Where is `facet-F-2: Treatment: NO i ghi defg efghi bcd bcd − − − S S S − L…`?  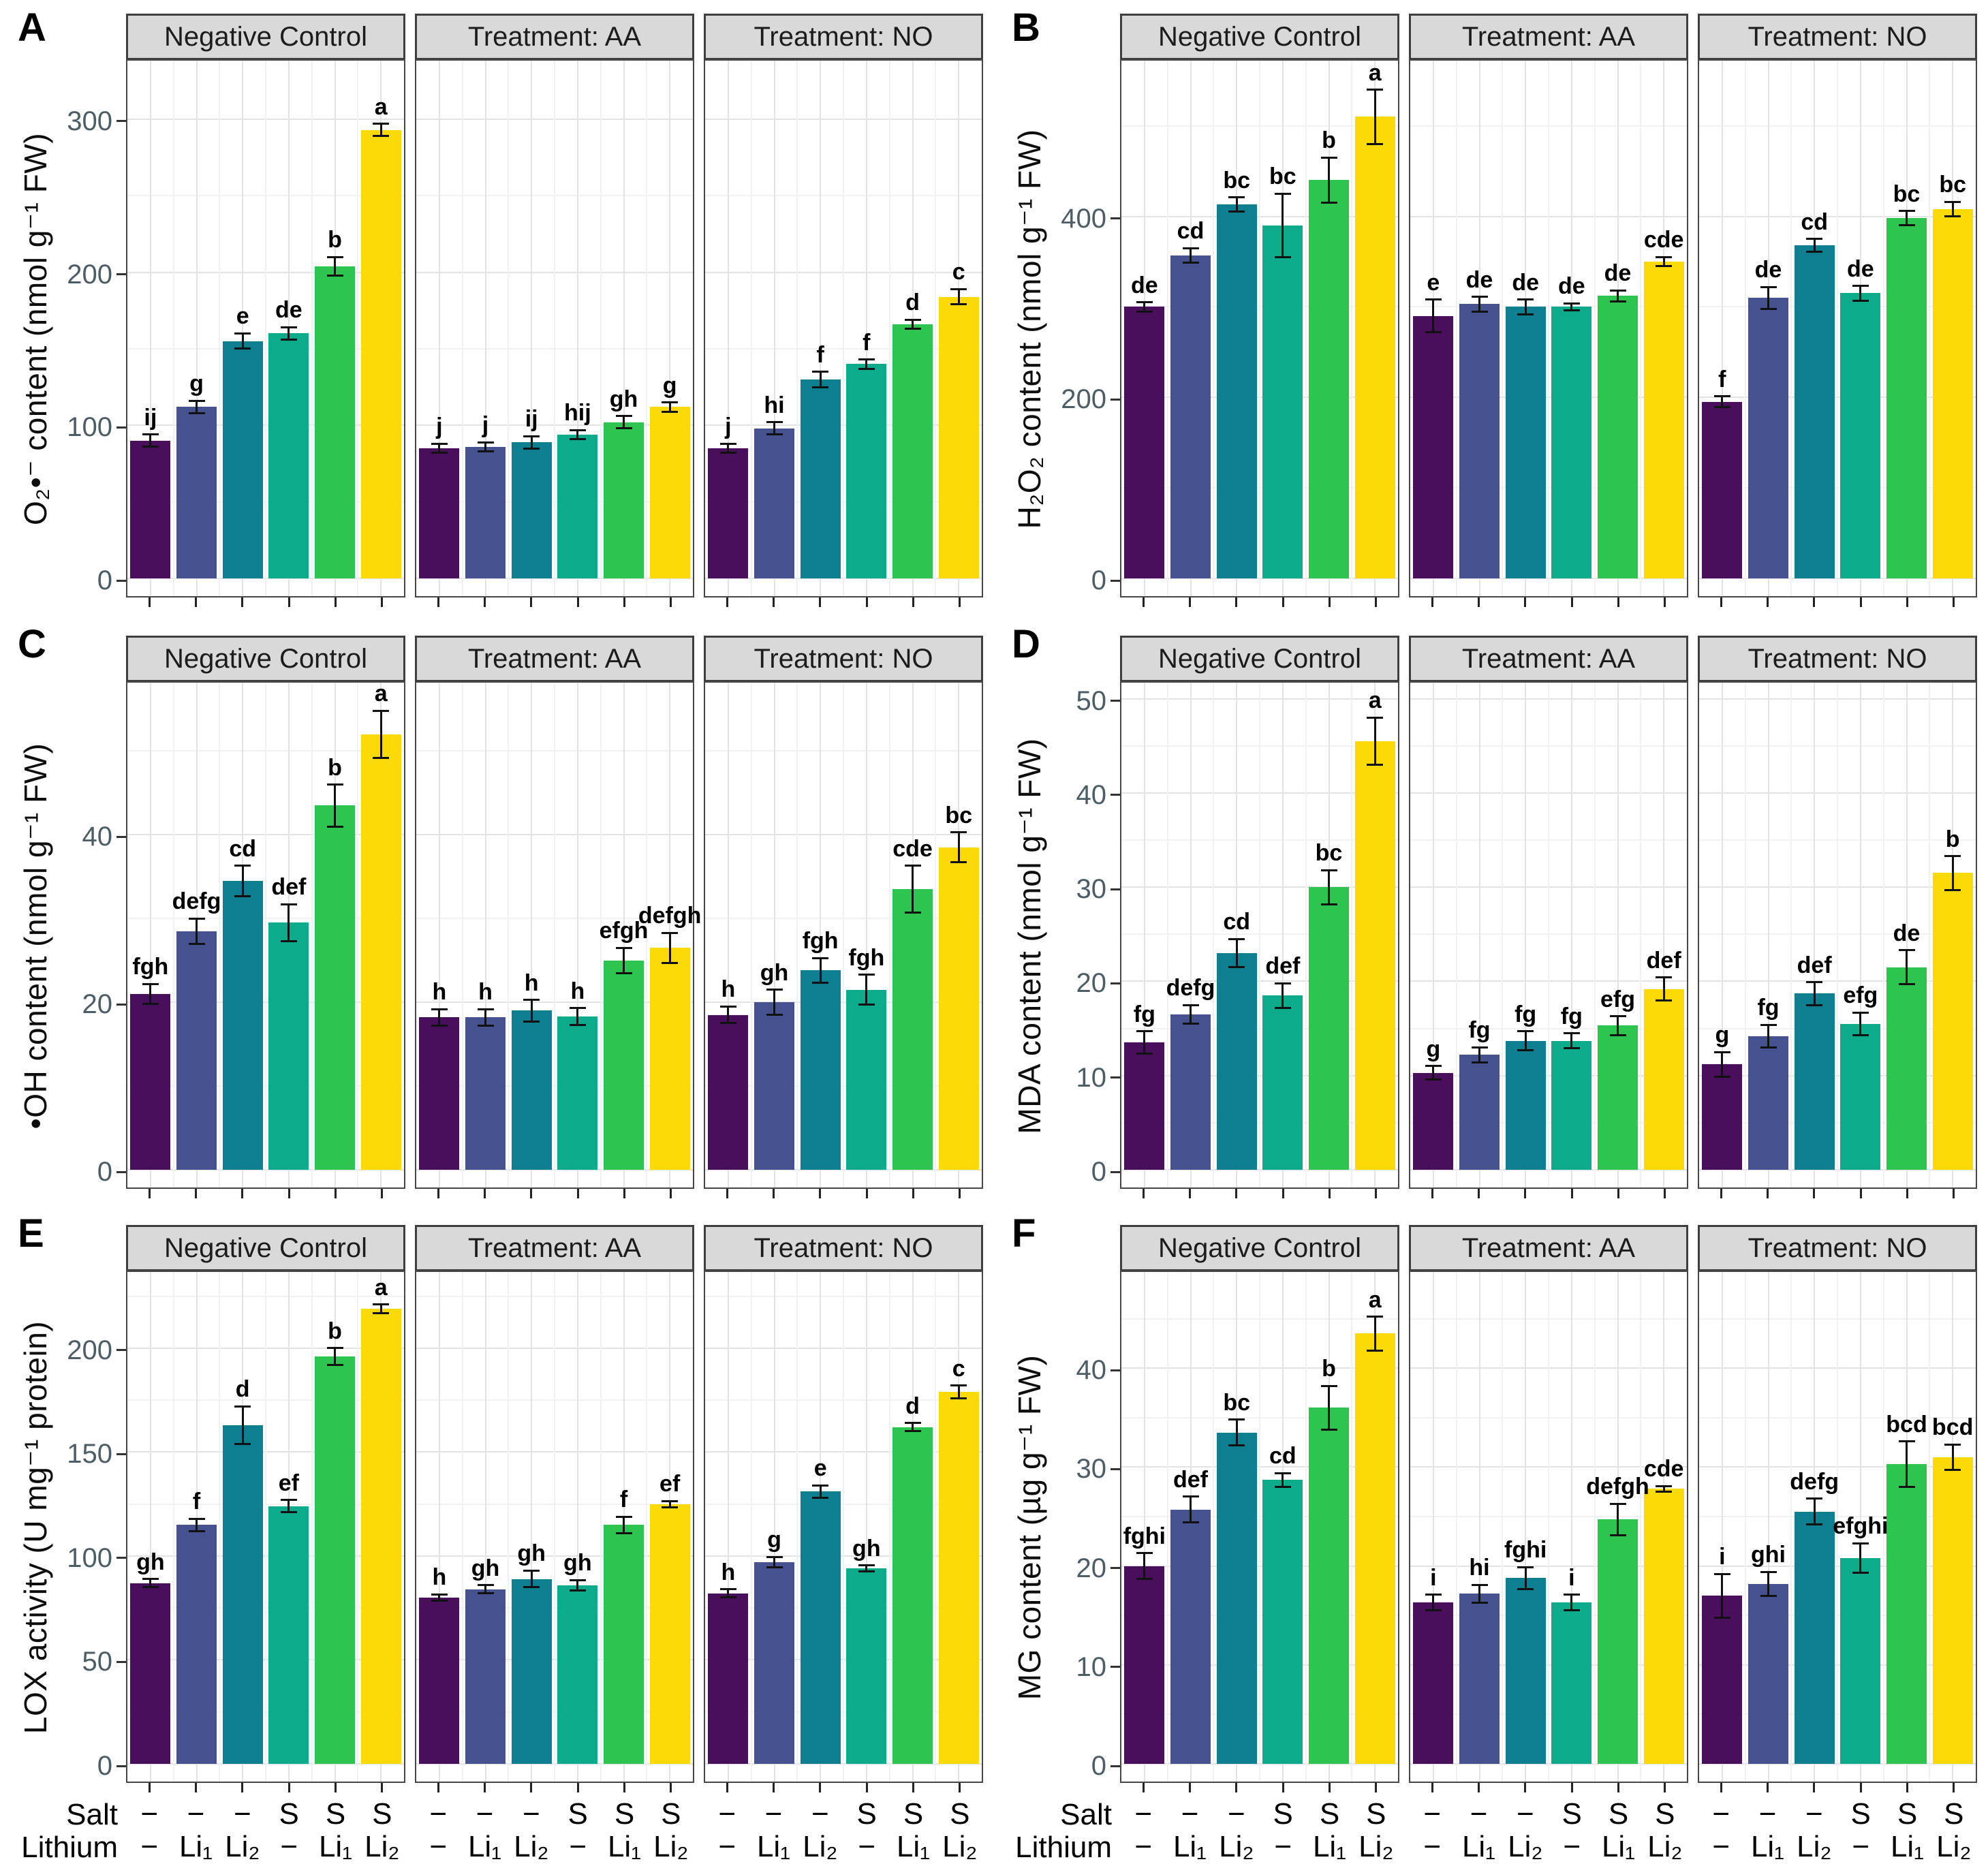
facet-F-2: Treatment: NO i ghi defg efghi bcd bcd − − − S S S − L… is located at coordinates (1837, 1543).